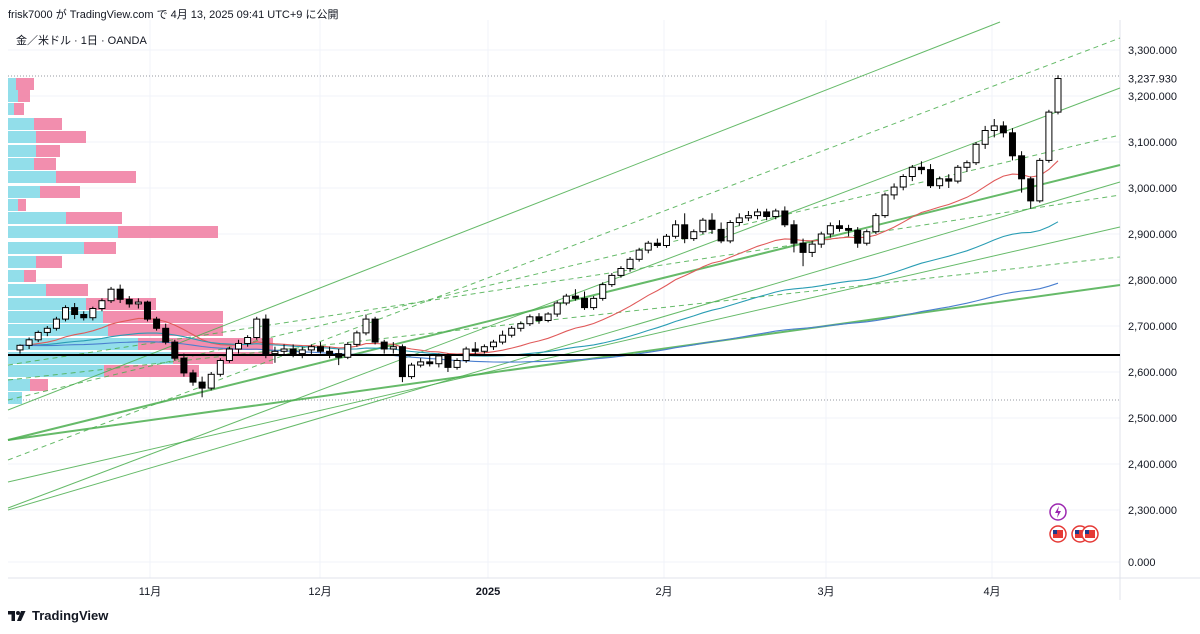 This screenshot has height=634, width=1200. Describe the element at coordinates (1087, 532) in the screenshot. I see `flag-icon-canton` at that location.